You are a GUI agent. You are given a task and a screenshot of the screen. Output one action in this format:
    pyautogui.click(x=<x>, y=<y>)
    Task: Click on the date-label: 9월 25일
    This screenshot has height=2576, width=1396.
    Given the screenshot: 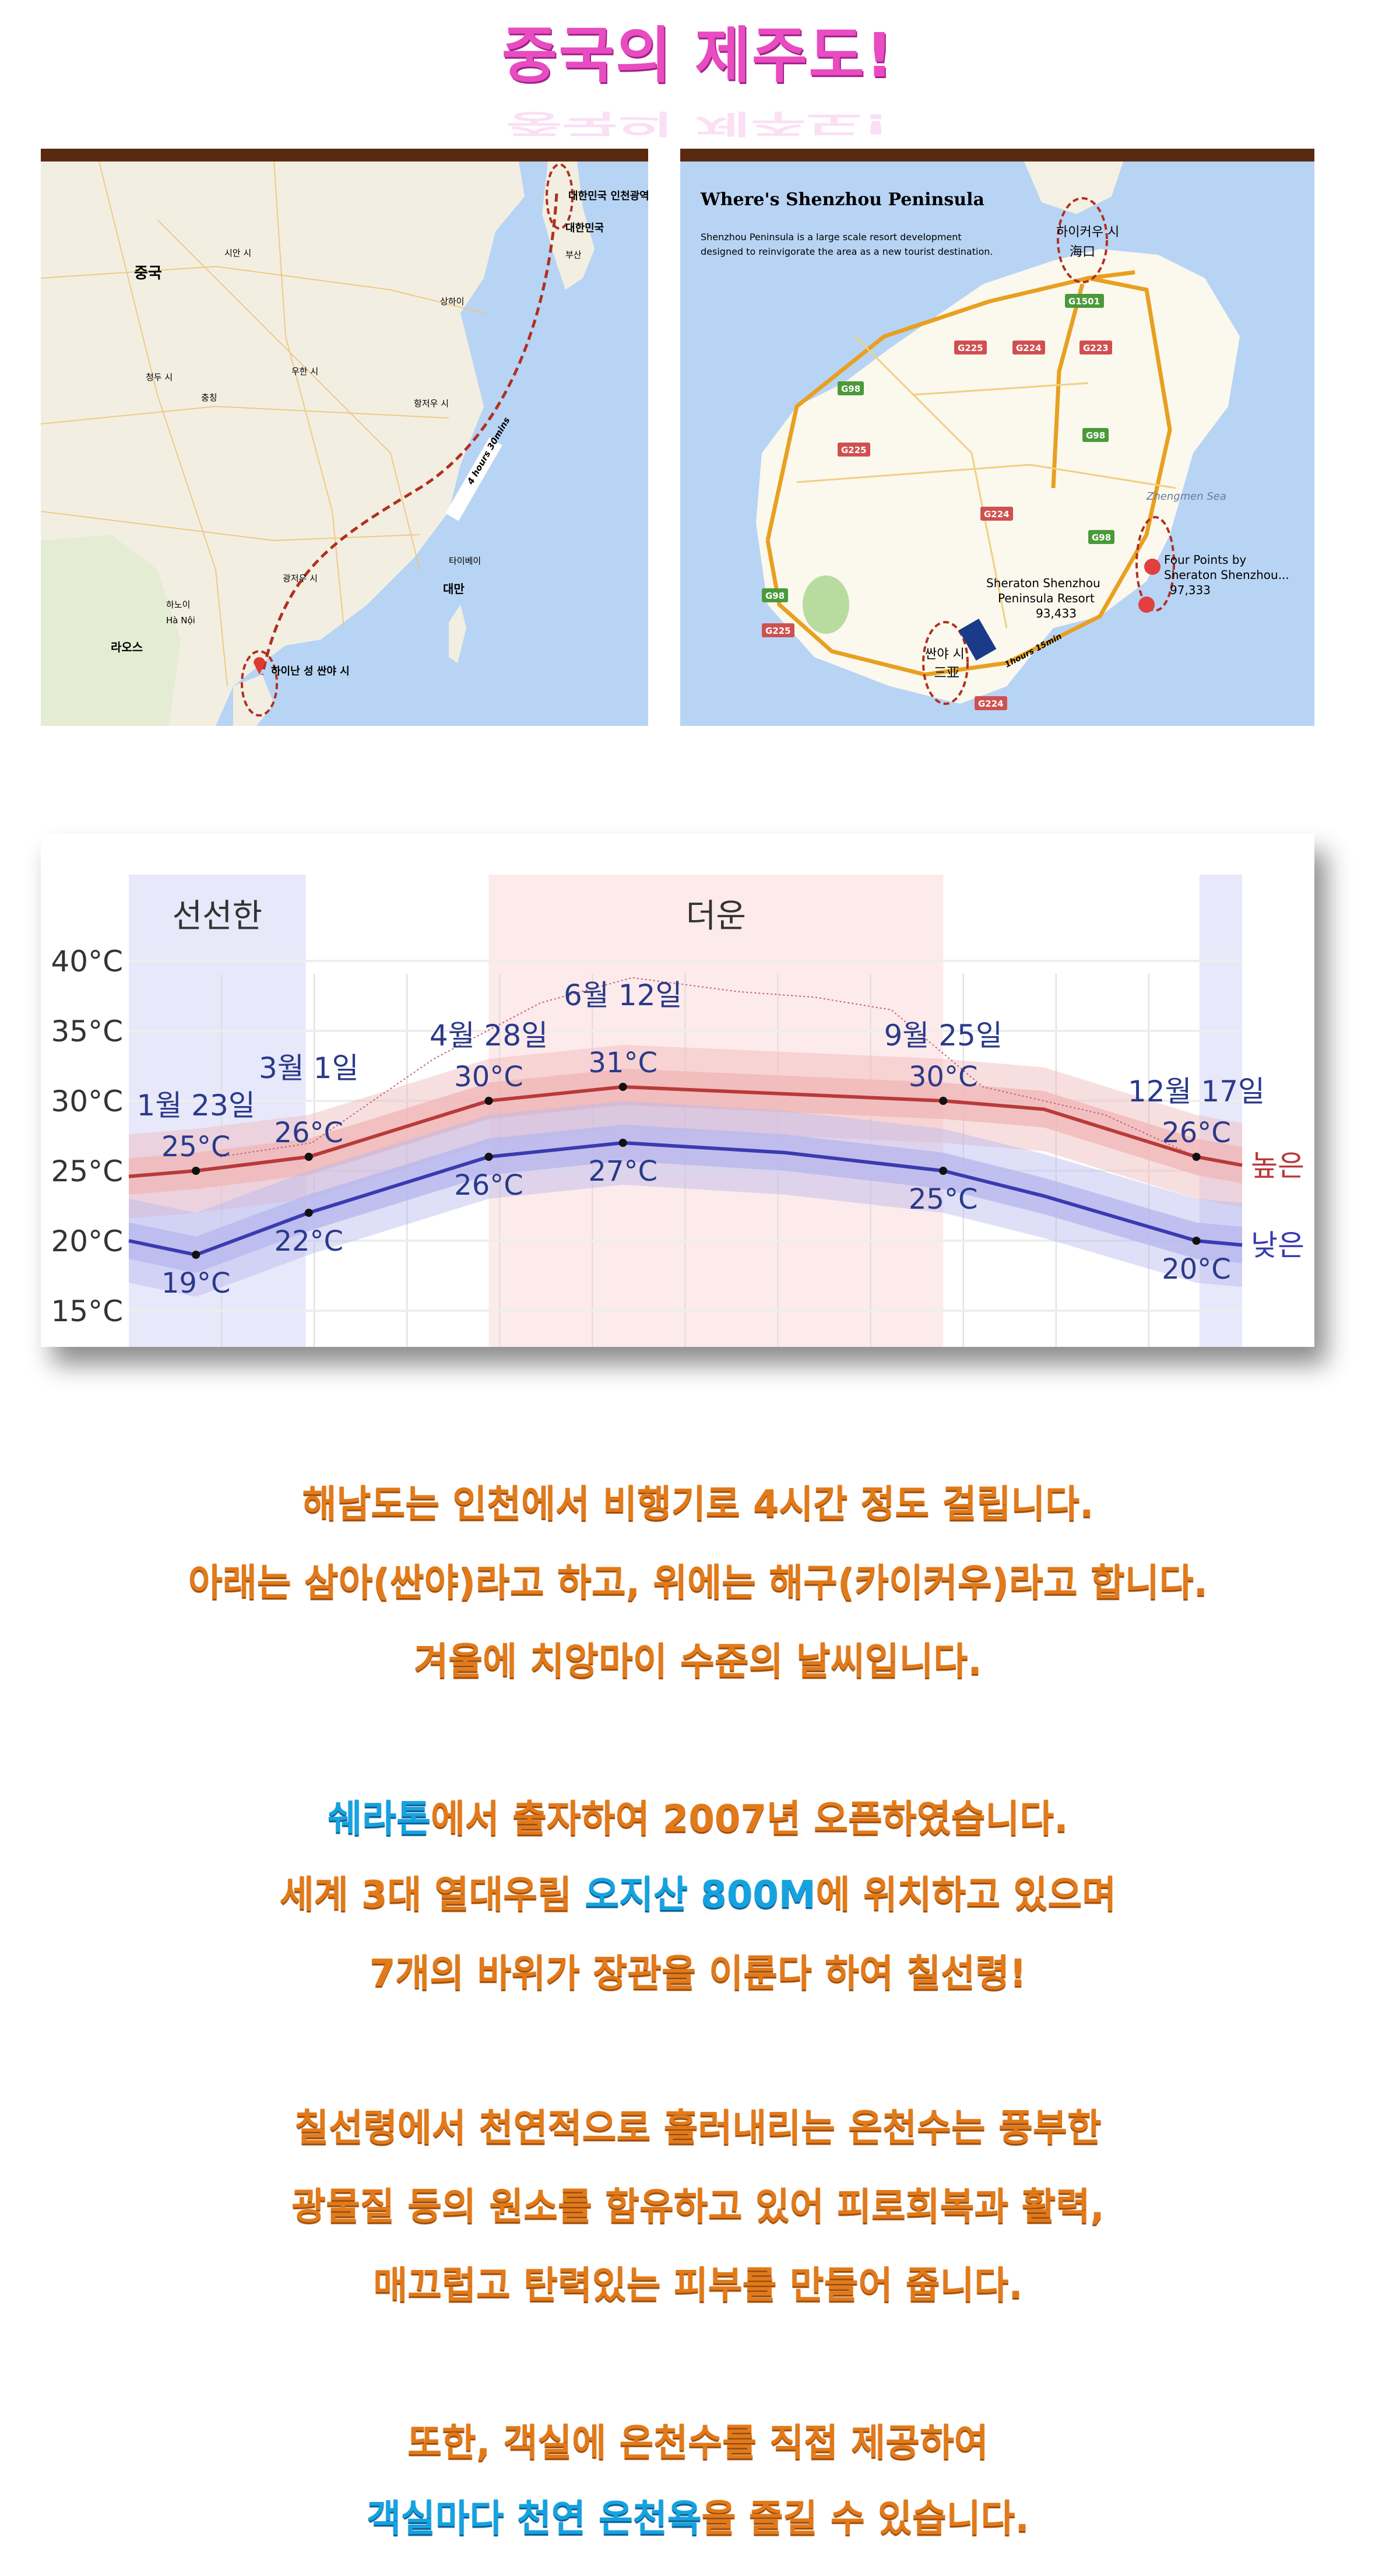 What is the action you would take?
    pyautogui.click(x=944, y=1035)
    